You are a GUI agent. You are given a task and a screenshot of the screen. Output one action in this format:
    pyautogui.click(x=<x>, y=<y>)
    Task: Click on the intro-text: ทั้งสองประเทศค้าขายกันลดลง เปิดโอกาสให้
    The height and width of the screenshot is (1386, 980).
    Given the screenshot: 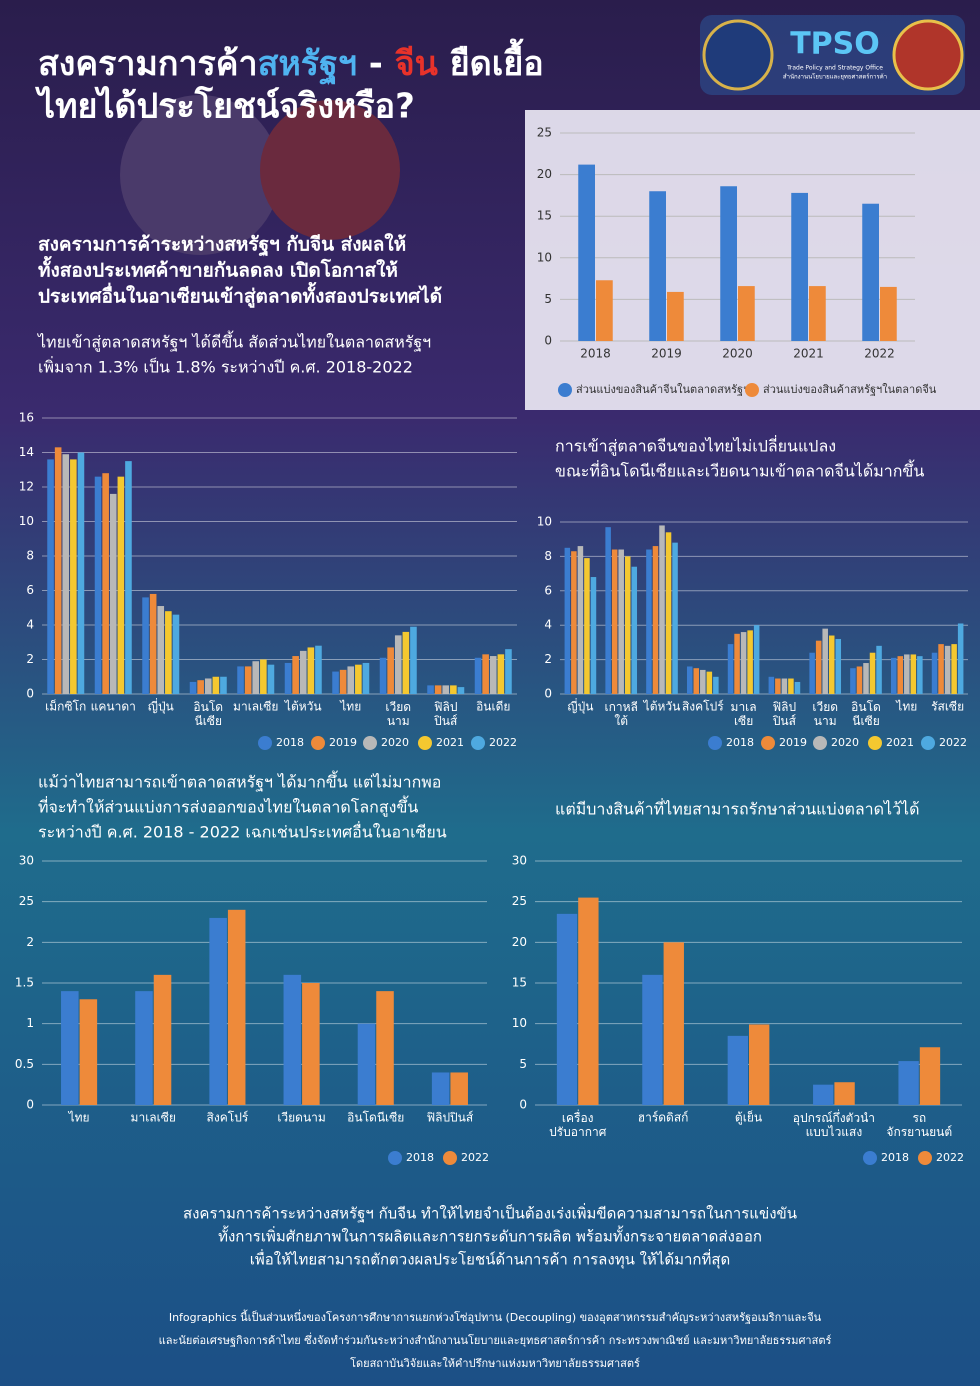 What is the action you would take?
    pyautogui.click(x=218, y=269)
    